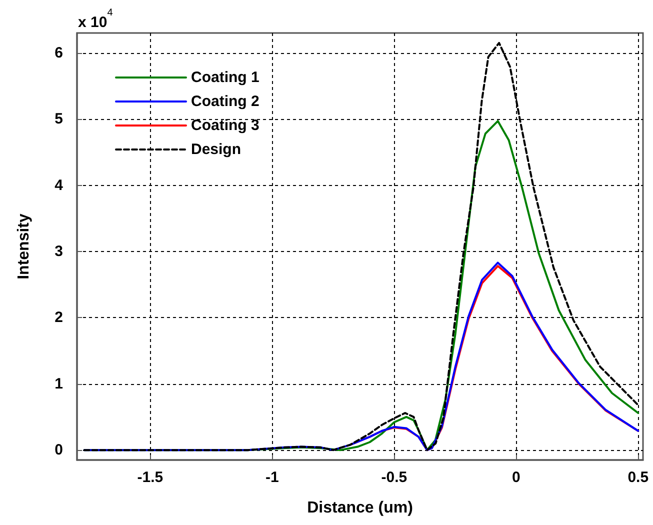  Describe the element at coordinates (216, 149) in the screenshot. I see `legend-label: Design` at that location.